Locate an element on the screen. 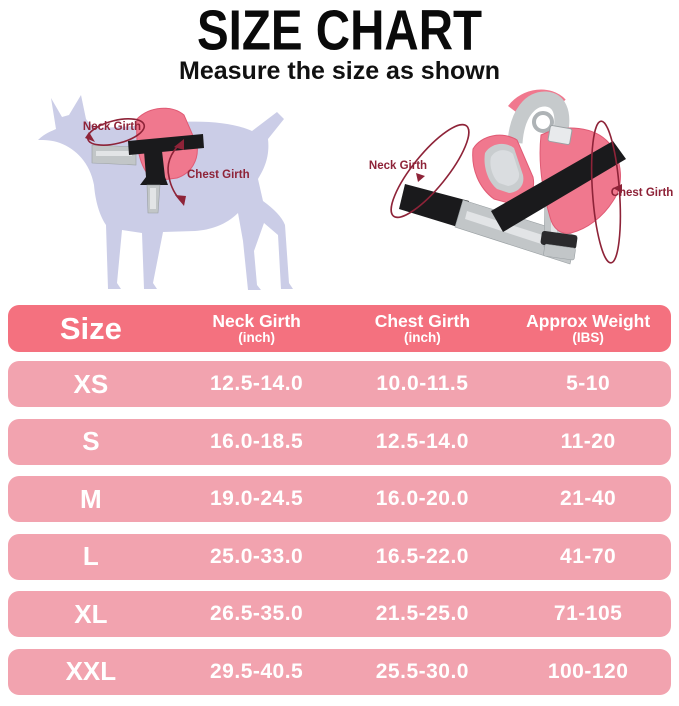 The image size is (679, 706). neck-girth-cell: 25.0-33.0 is located at coordinates (257, 556).